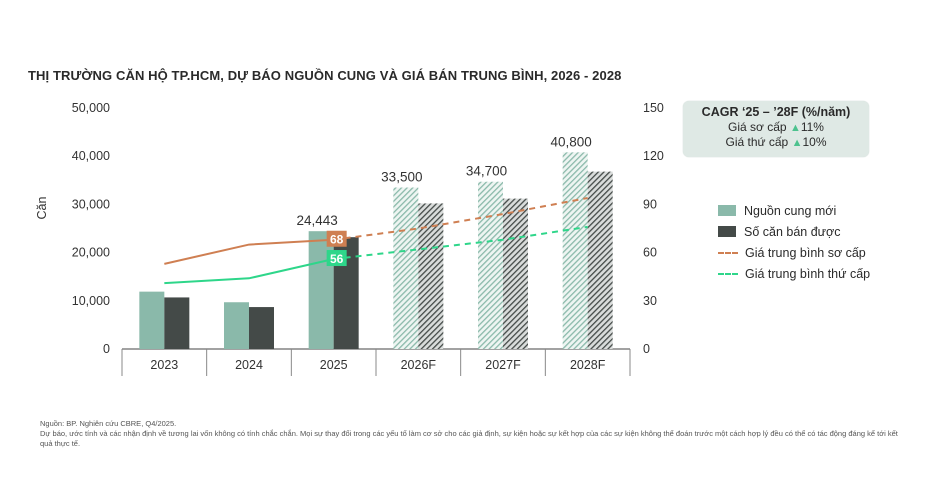 Image resolution: width=928 pixels, height=492 pixels. What do you see at coordinates (757, 127) in the screenshot?
I see `cagr-primary-label: Giá sơ cấp` at bounding box center [757, 127].